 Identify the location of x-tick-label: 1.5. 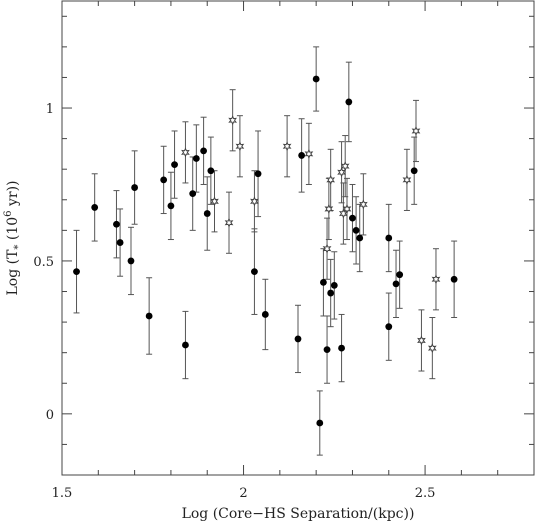
(62, 493).